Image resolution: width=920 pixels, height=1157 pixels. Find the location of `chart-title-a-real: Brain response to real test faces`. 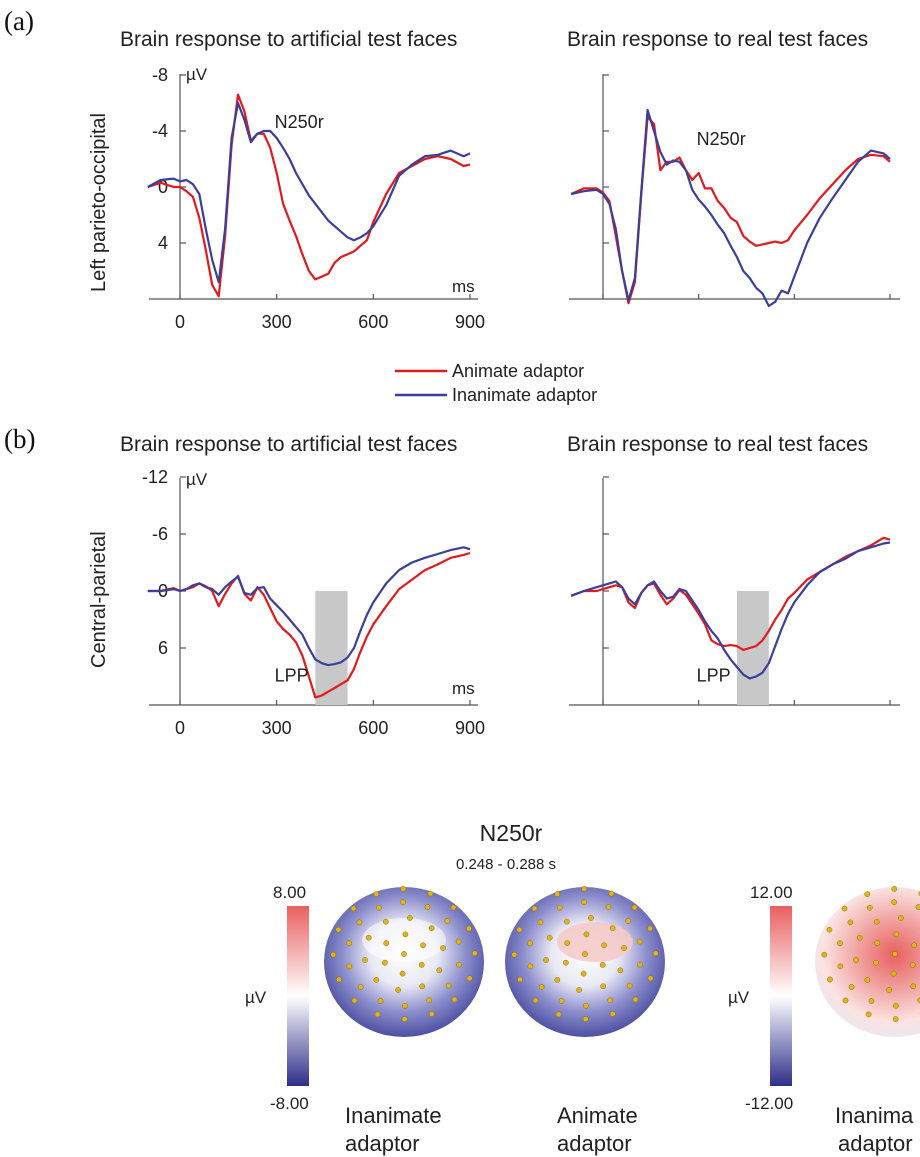

chart-title-a-real: Brain response to real test faces is located at coordinates (717, 39).